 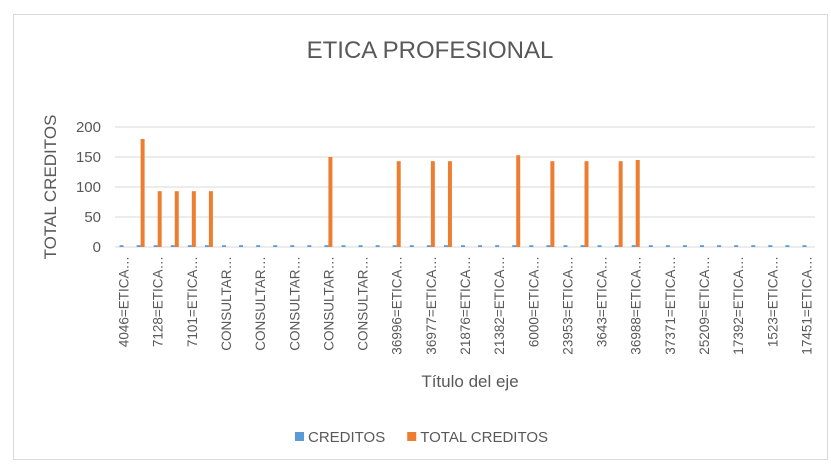 What do you see at coordinates (484, 437) in the screenshot?
I see `legend-label: TOTAL CREDITOS` at bounding box center [484, 437].